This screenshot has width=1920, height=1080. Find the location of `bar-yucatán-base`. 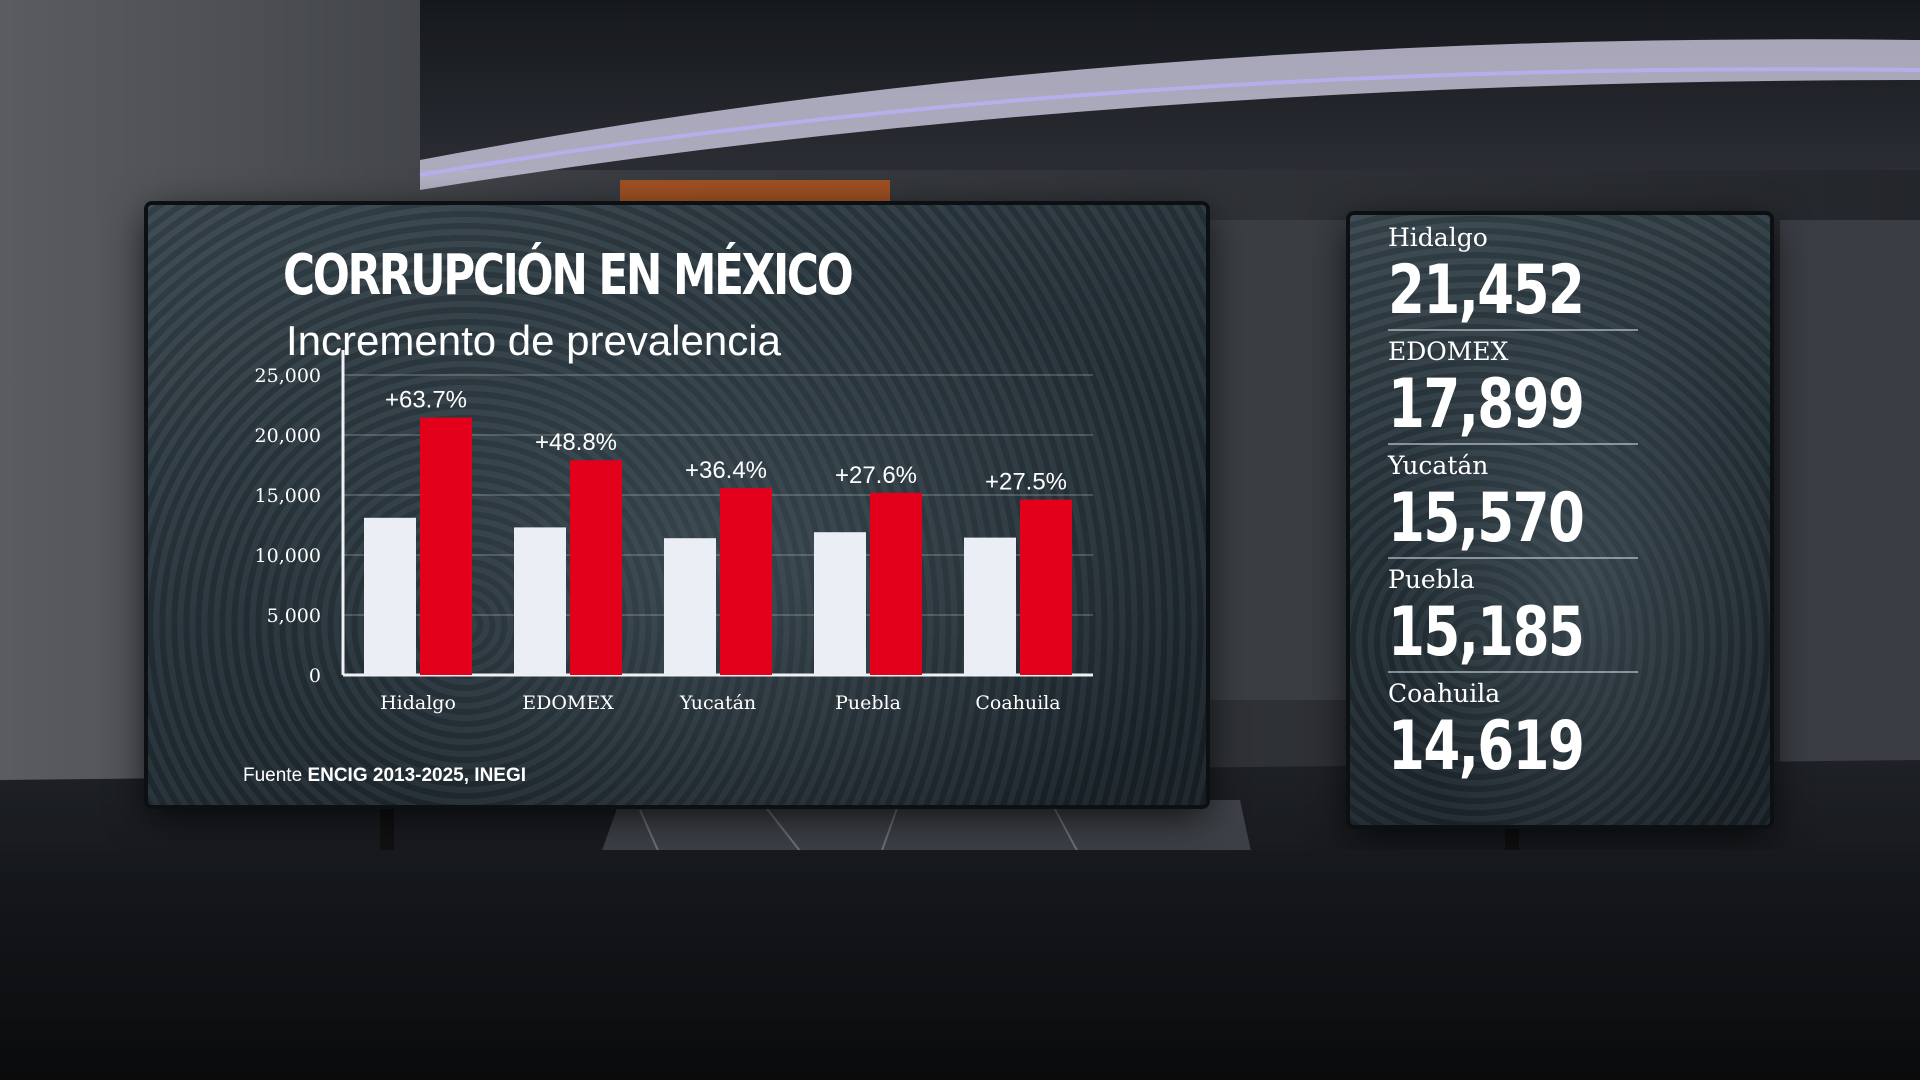

bar-yucatán-base is located at coordinates (690, 606).